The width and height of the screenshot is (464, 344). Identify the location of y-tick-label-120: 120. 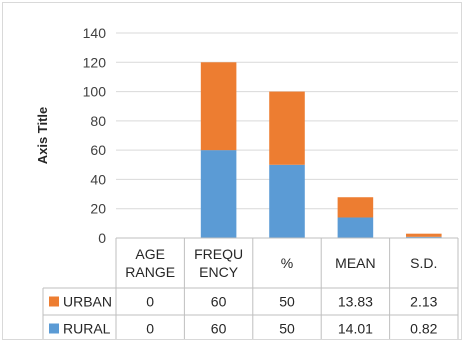
(95, 62).